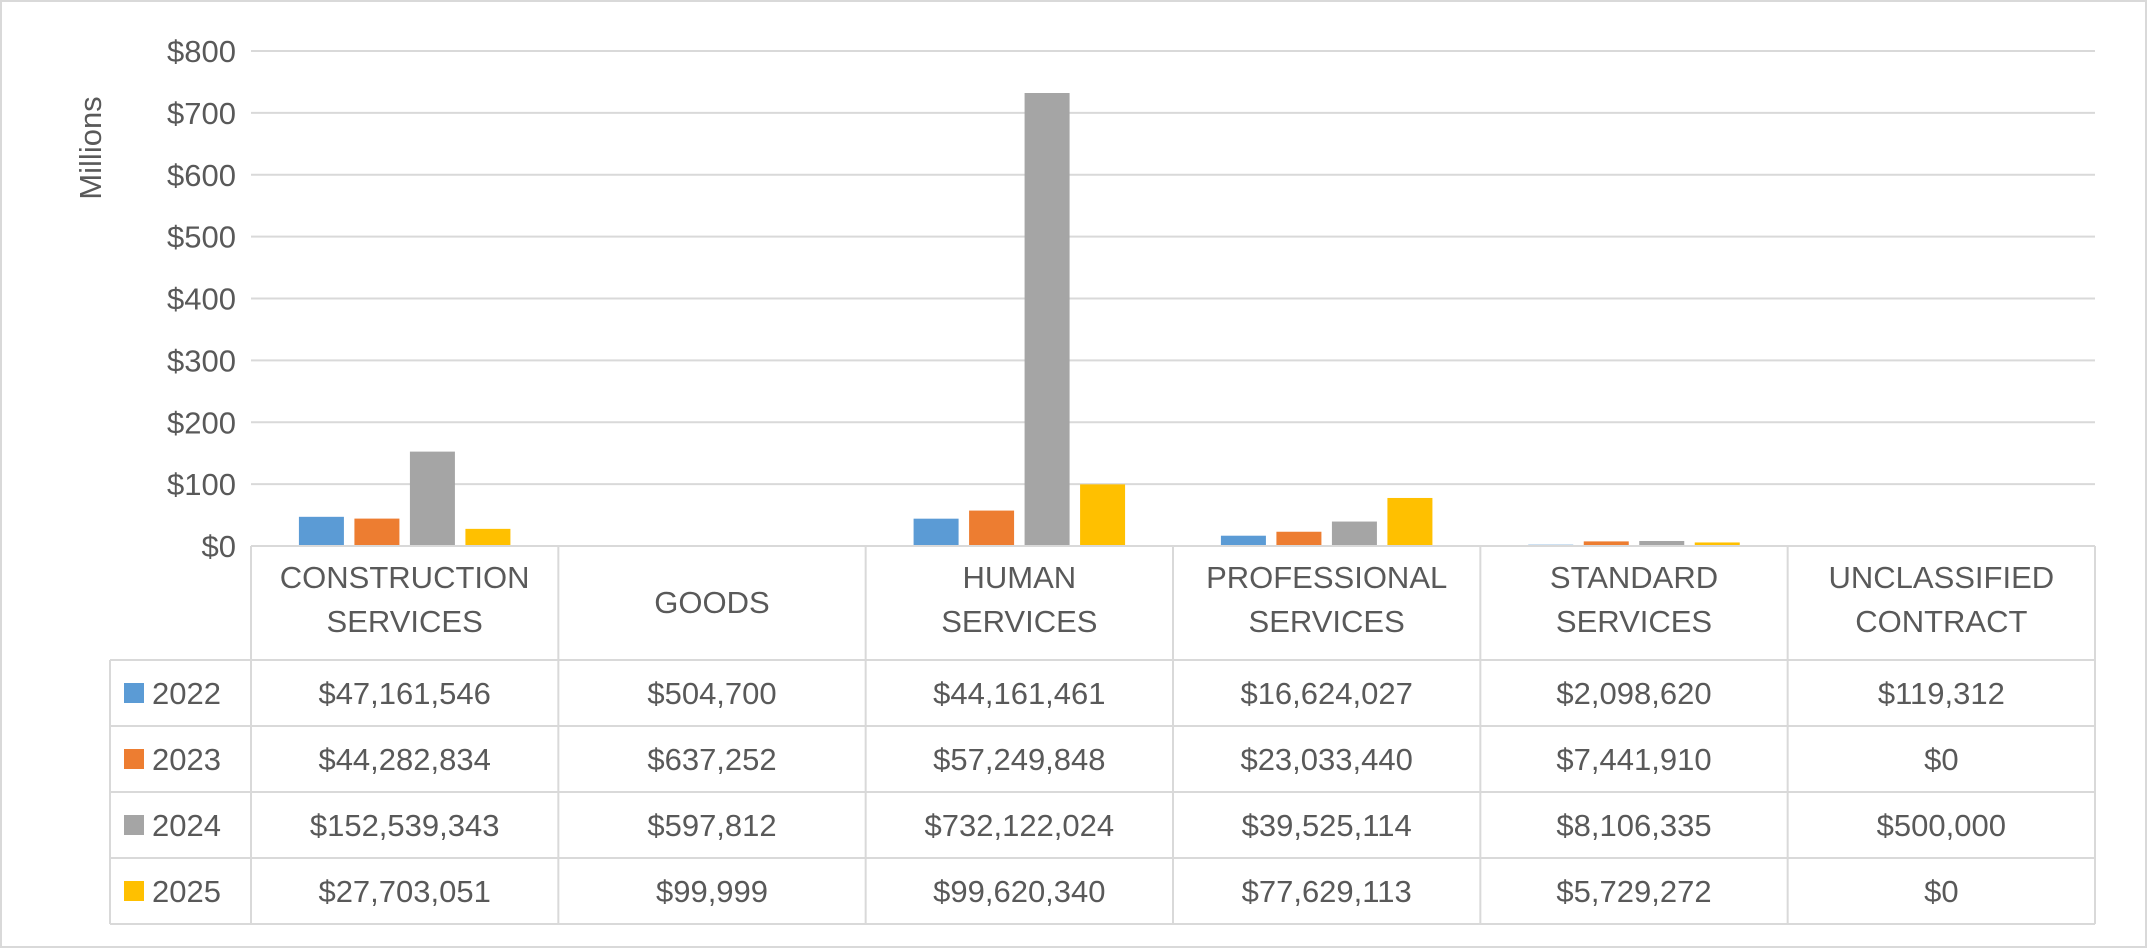 The width and height of the screenshot is (2147, 948). Describe the element at coordinates (711, 693) in the screenshot. I see `table-cell: $504,700` at that location.